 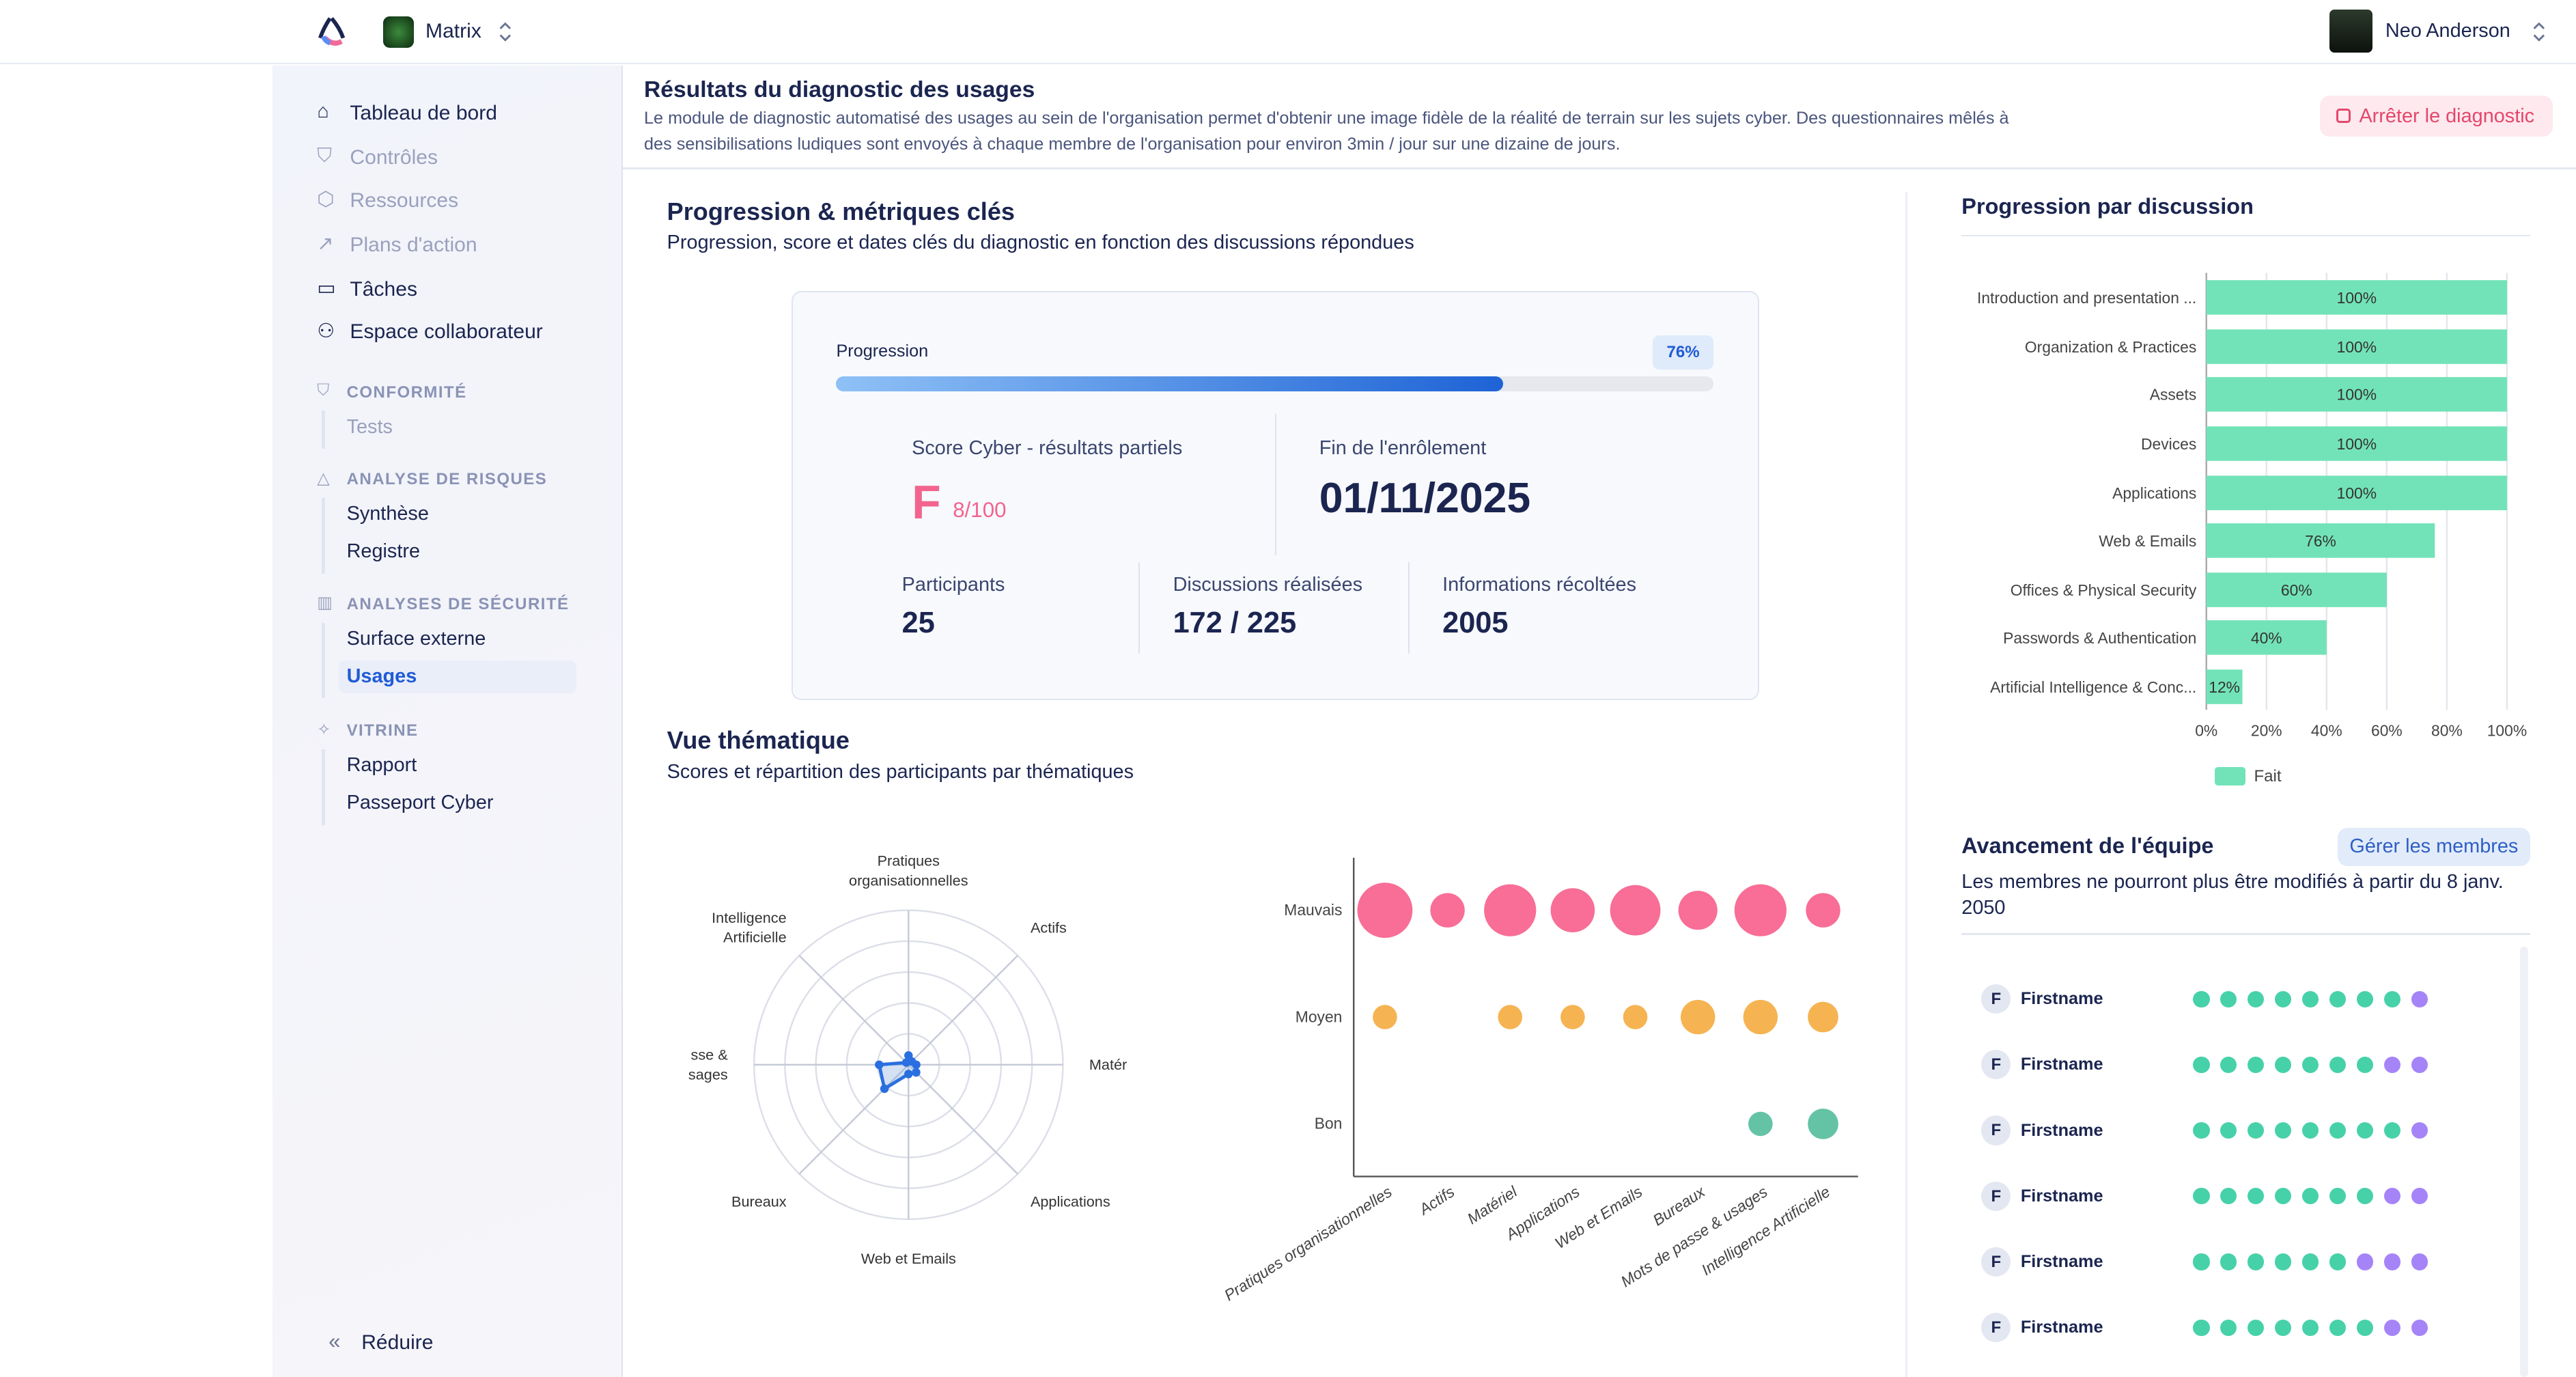 What do you see at coordinates (2434, 847) in the screenshot?
I see `manage-members-button: Gérer les membres` at bounding box center [2434, 847].